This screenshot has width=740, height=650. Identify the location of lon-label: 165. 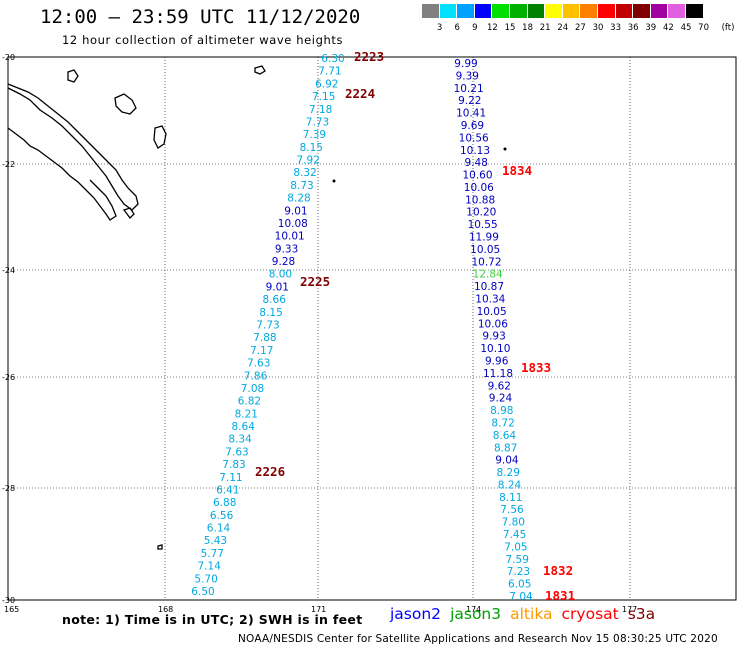
(11, 609).